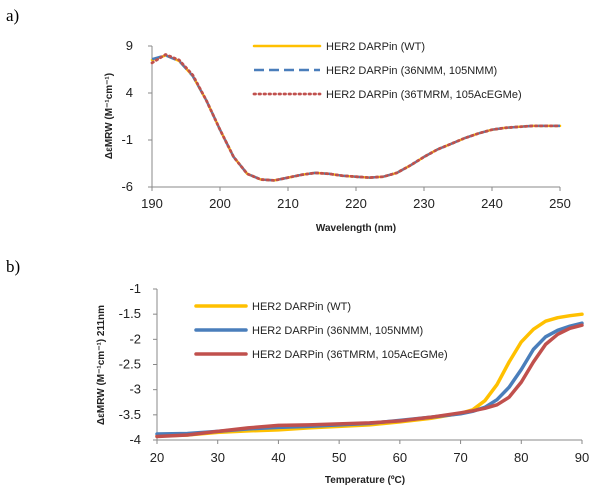  What do you see at coordinates (130, 414) in the screenshot?
I see `y-tick-label: -3.5` at bounding box center [130, 414].